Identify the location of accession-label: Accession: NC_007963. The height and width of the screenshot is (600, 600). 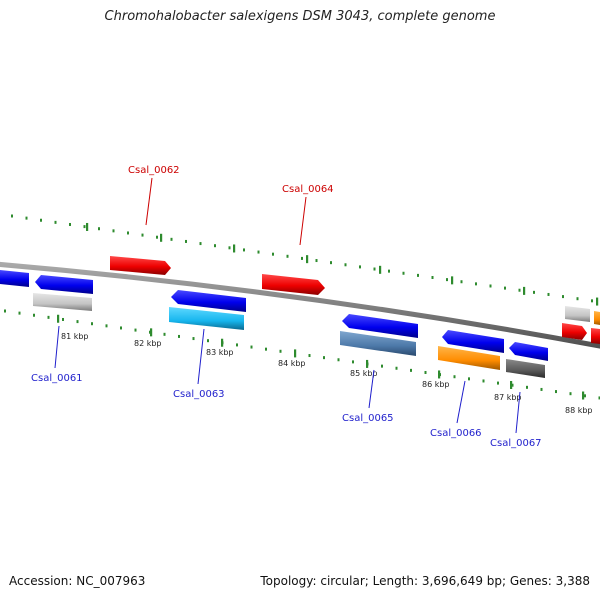
(77, 581).